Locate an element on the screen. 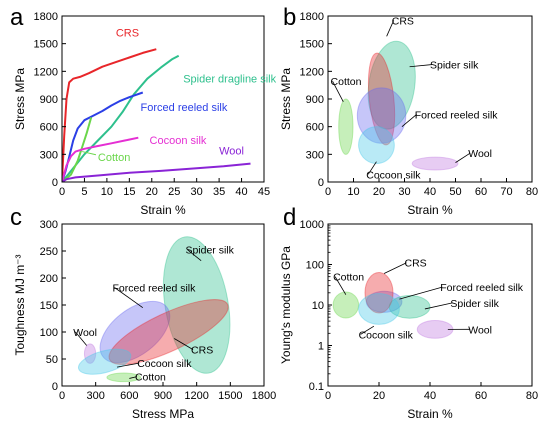  x-tick-label: 20 is located at coordinates (379, 192).